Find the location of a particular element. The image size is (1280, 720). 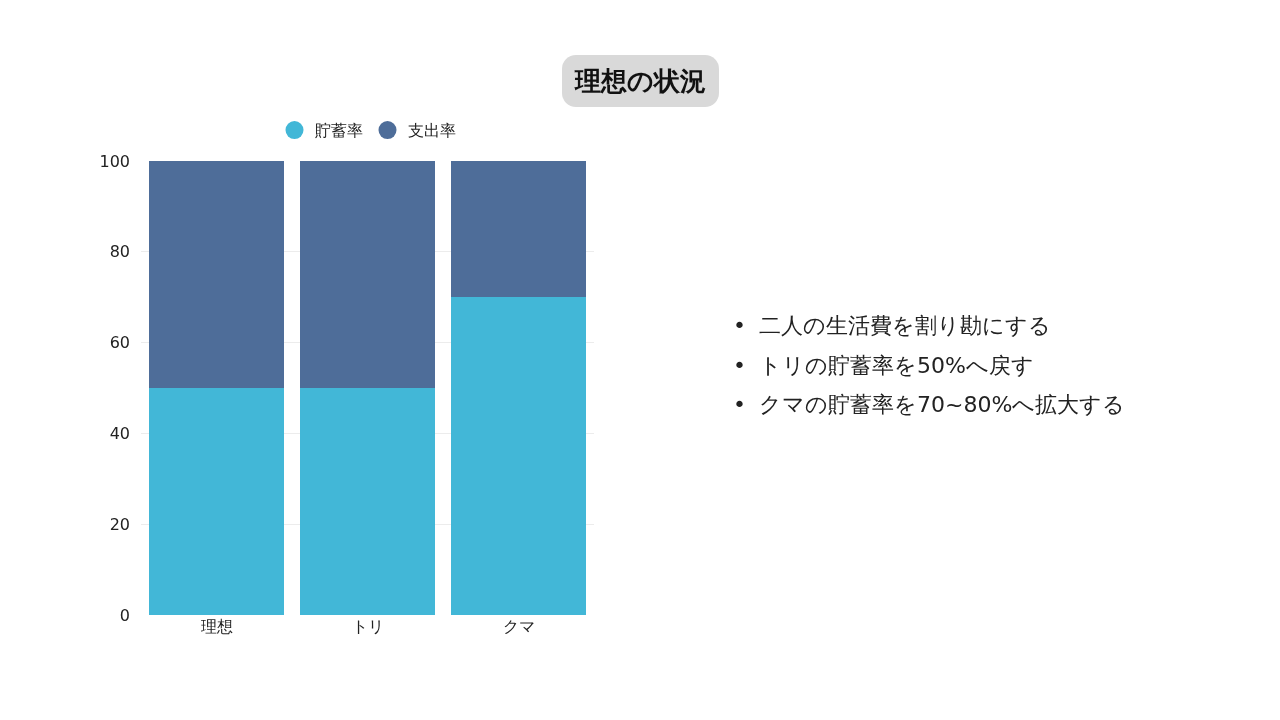

x-tick-label: トリ is located at coordinates (367, 626).